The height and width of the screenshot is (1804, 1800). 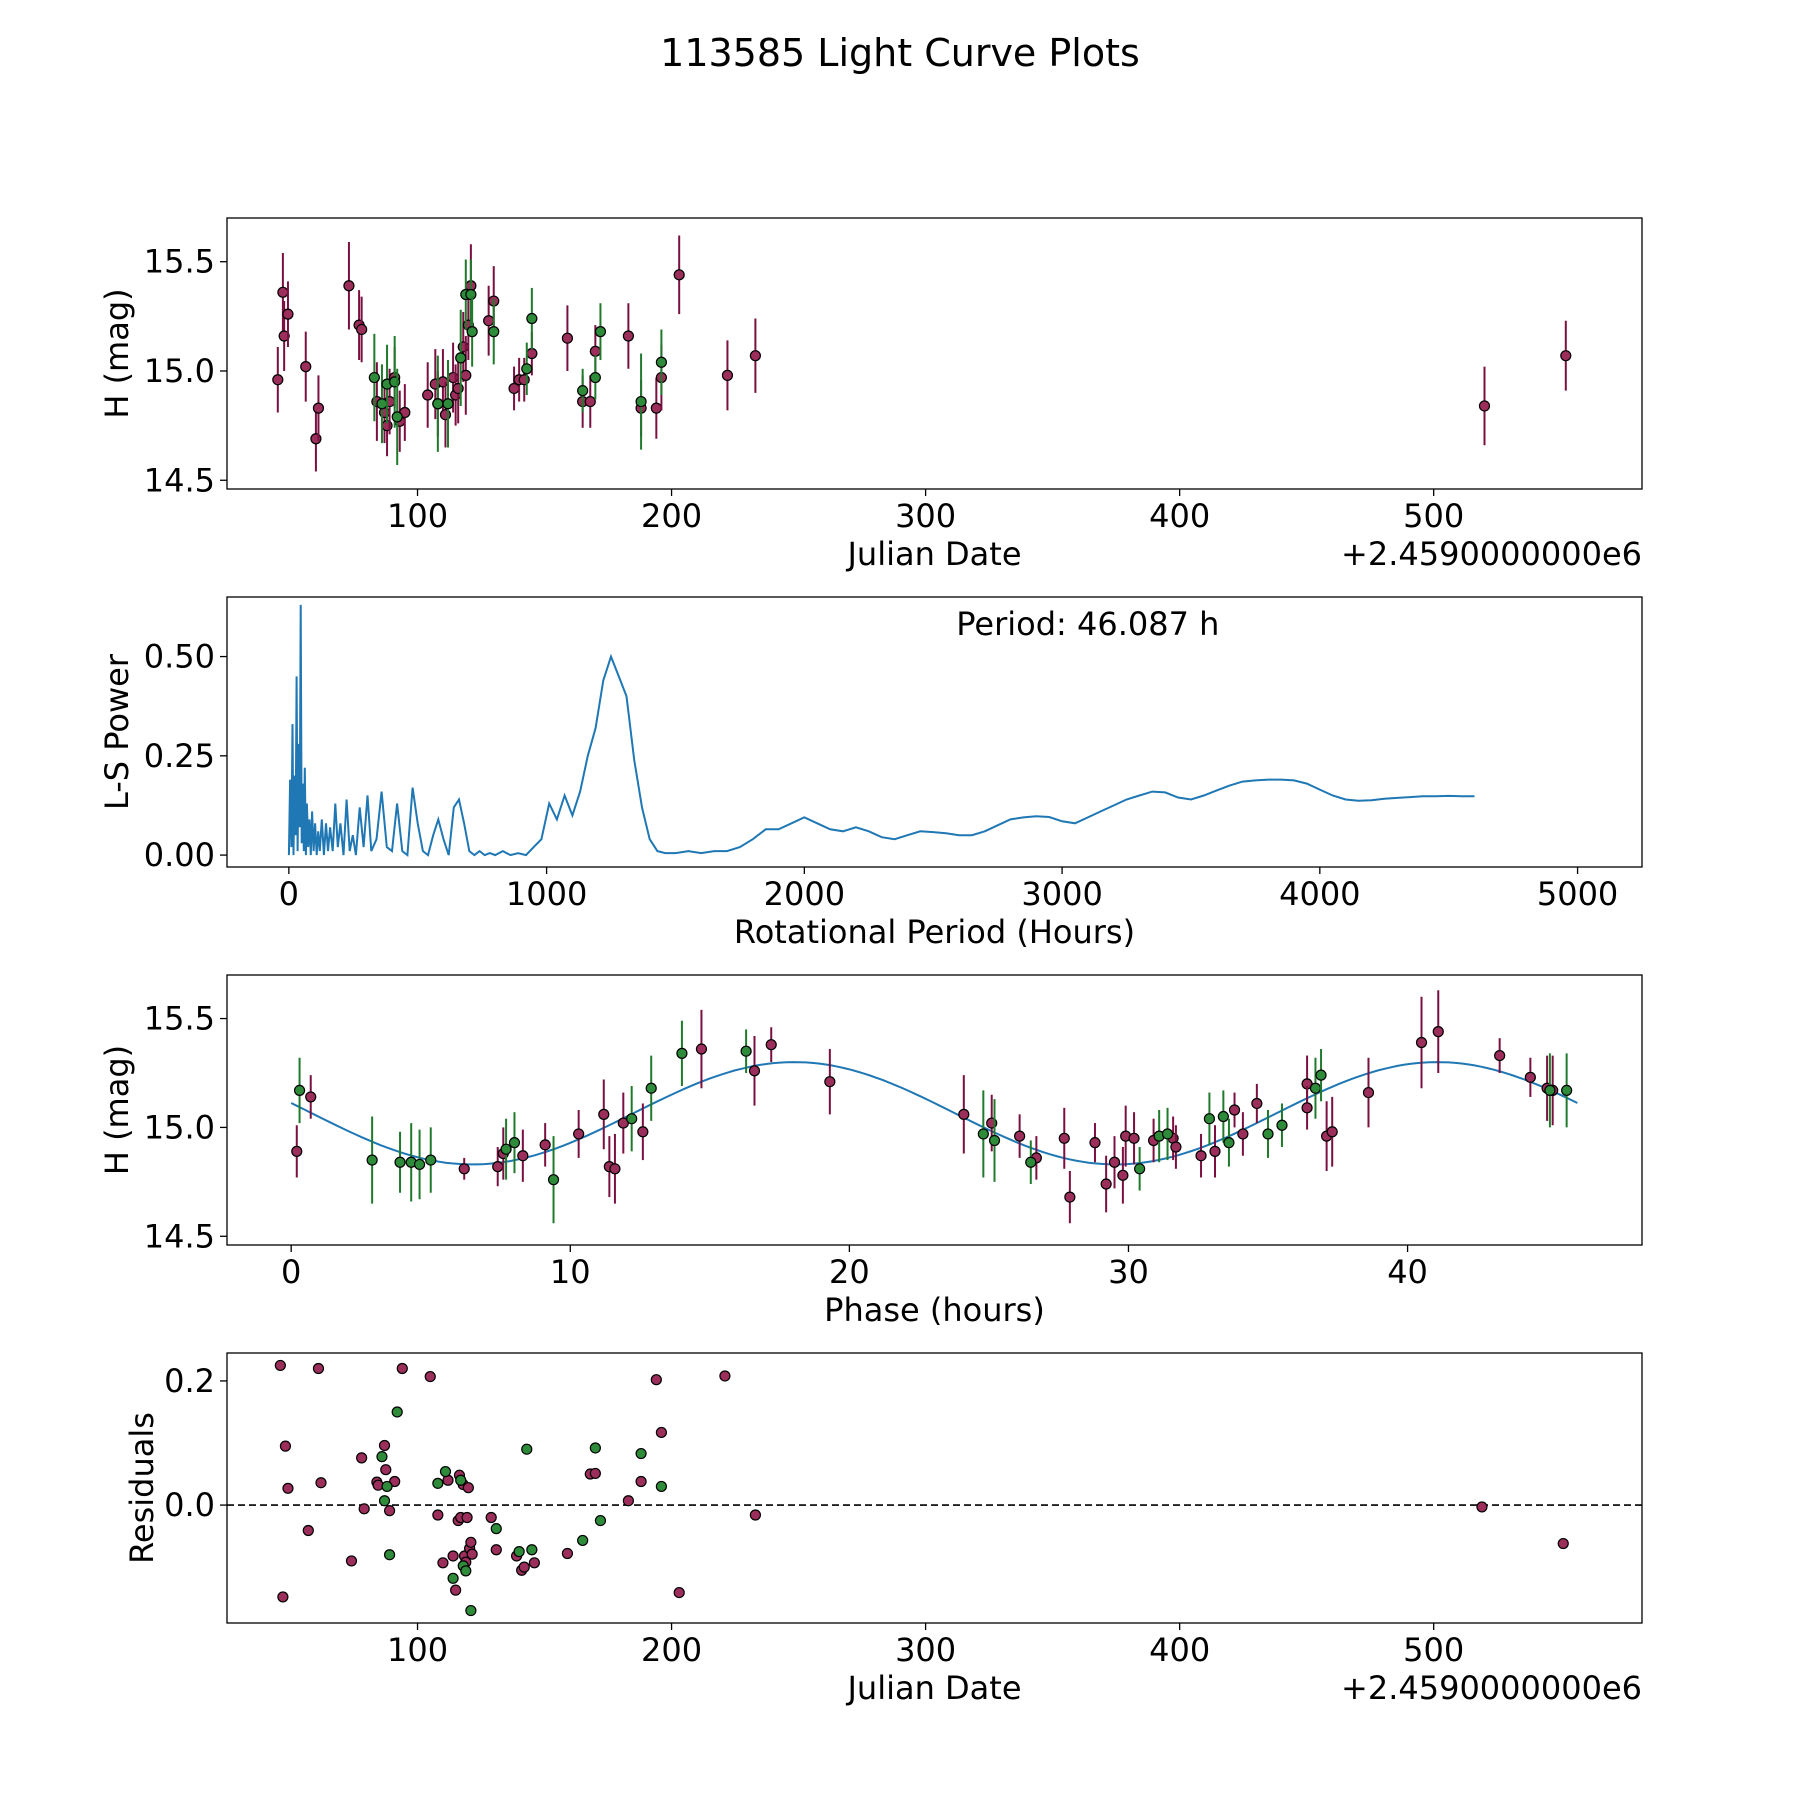 I want to click on y-axis-label: H (mag), so click(x=117, y=353).